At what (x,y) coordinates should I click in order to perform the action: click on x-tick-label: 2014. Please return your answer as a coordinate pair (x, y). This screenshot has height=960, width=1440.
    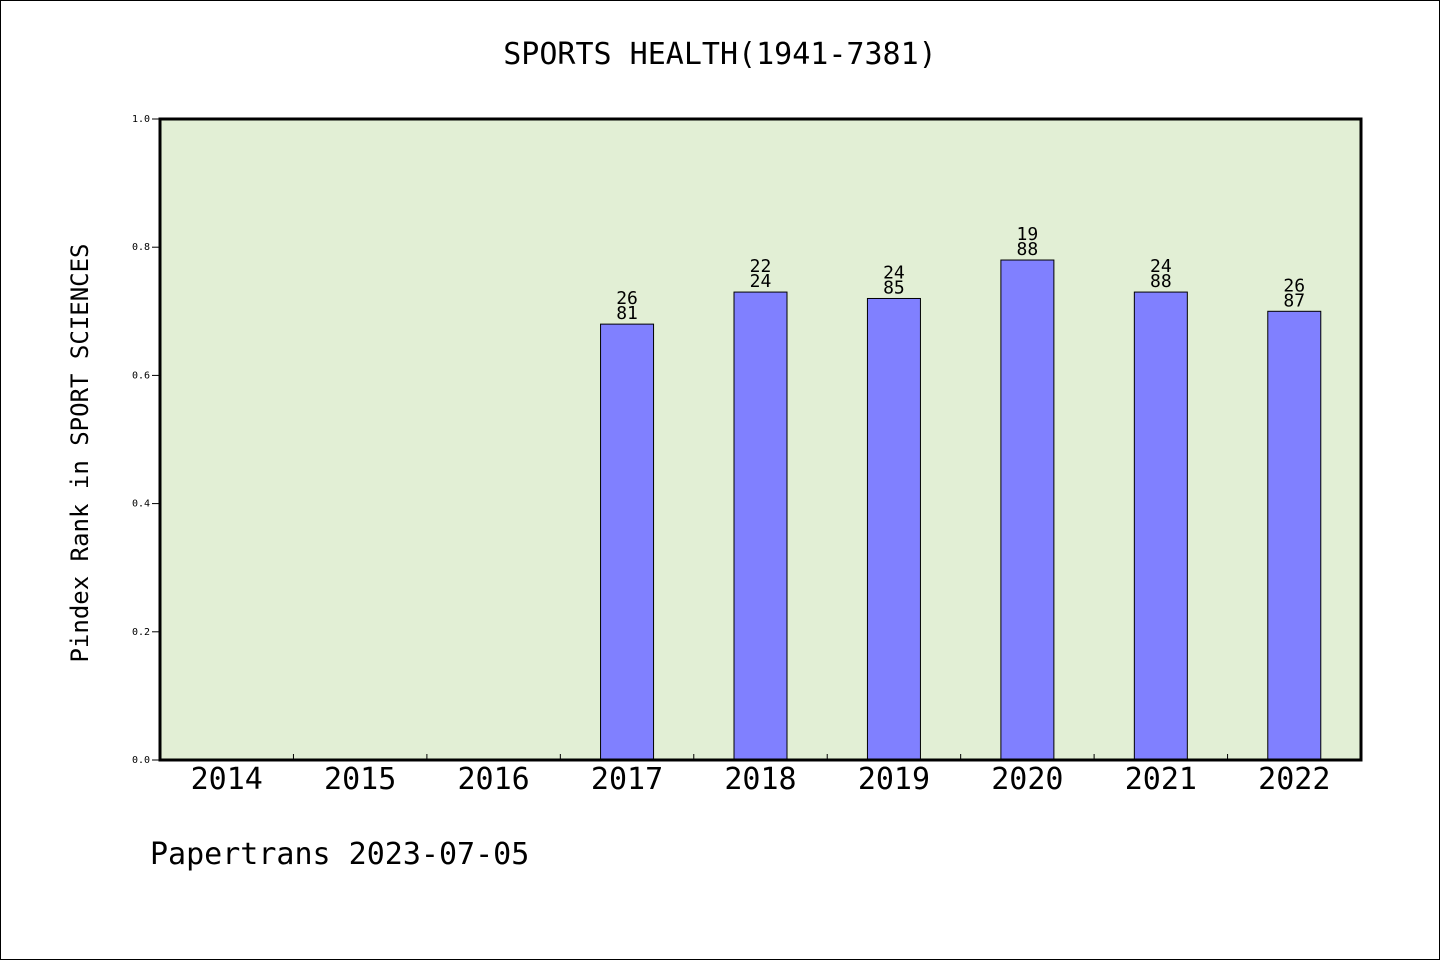
    Looking at the image, I should click on (227, 779).